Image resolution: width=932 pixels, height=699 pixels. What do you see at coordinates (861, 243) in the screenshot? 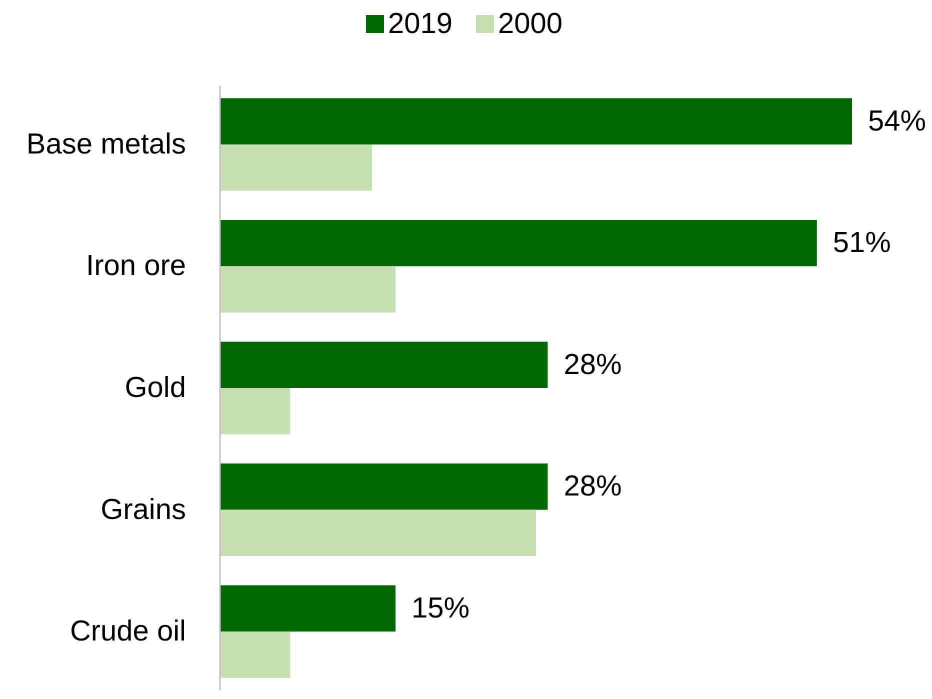
I see `data-label: 51%` at bounding box center [861, 243].